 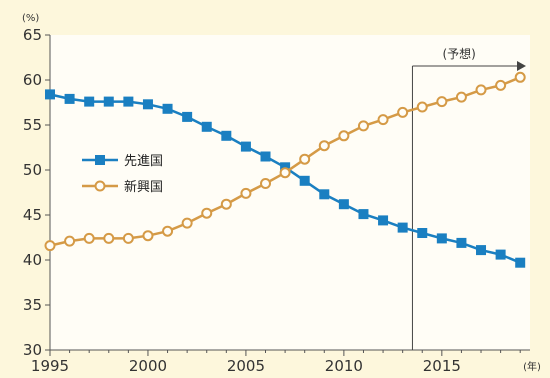 I want to click on y-tick-label: 60, so click(x=32, y=80).